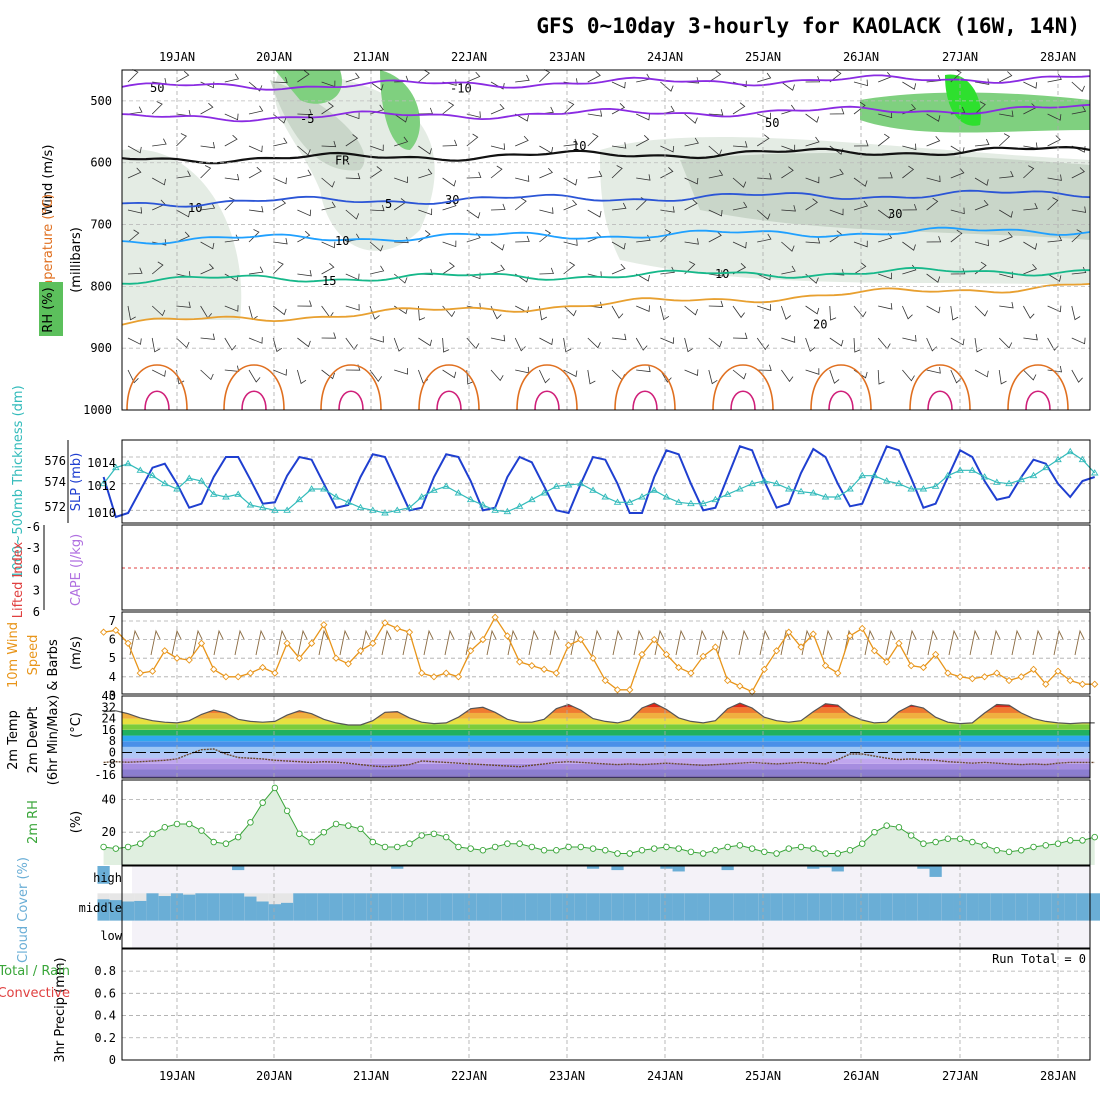 This screenshot has height=1100, width=1100. I want to click on bottom-date-label: 24JAN, so click(665, 1076).